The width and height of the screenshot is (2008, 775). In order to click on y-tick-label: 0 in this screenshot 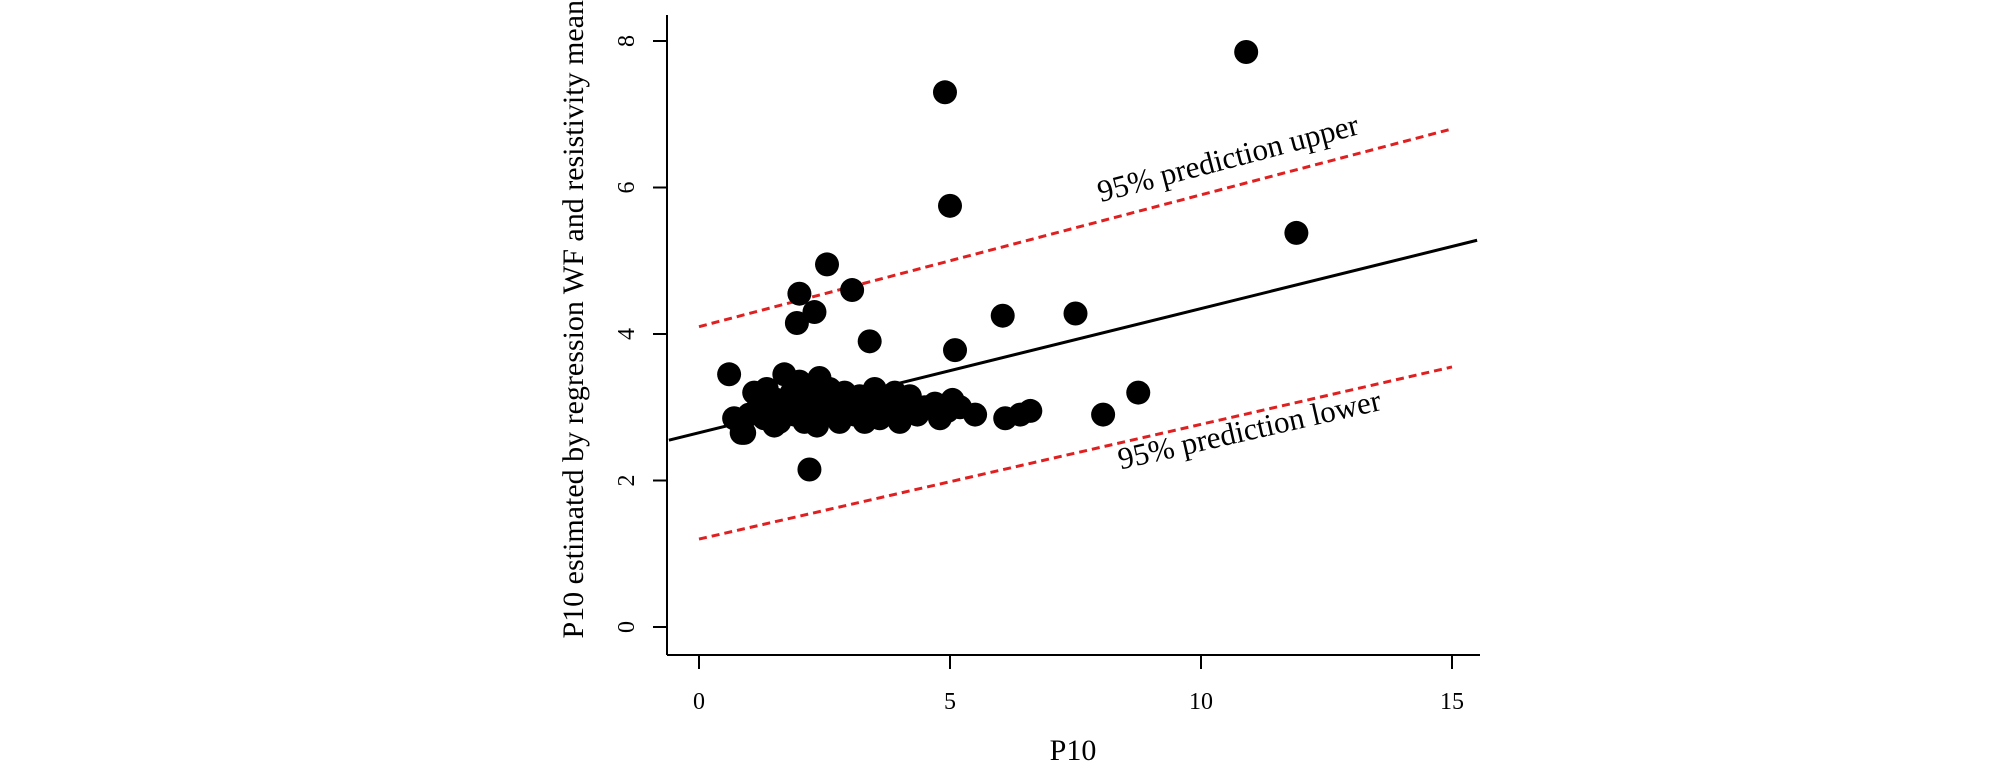, I will do `click(627, 627)`.